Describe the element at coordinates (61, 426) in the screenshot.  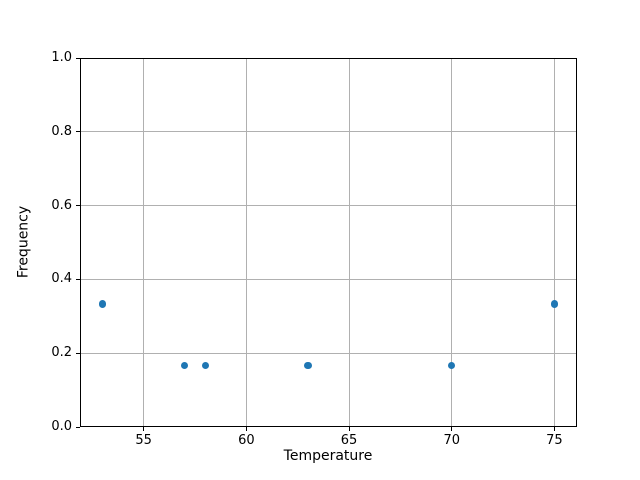
I see `y-tick-label: 0.0` at that location.